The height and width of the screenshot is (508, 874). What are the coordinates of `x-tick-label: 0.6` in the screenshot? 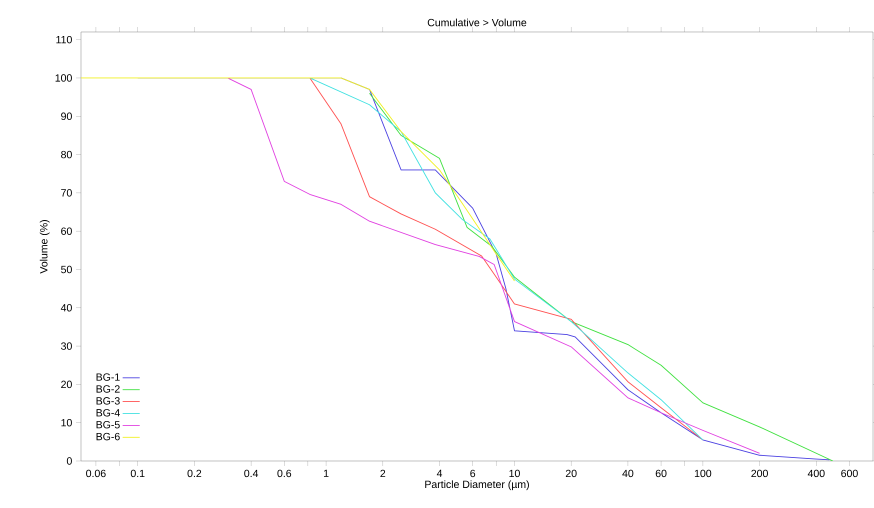 It's located at (284, 474).